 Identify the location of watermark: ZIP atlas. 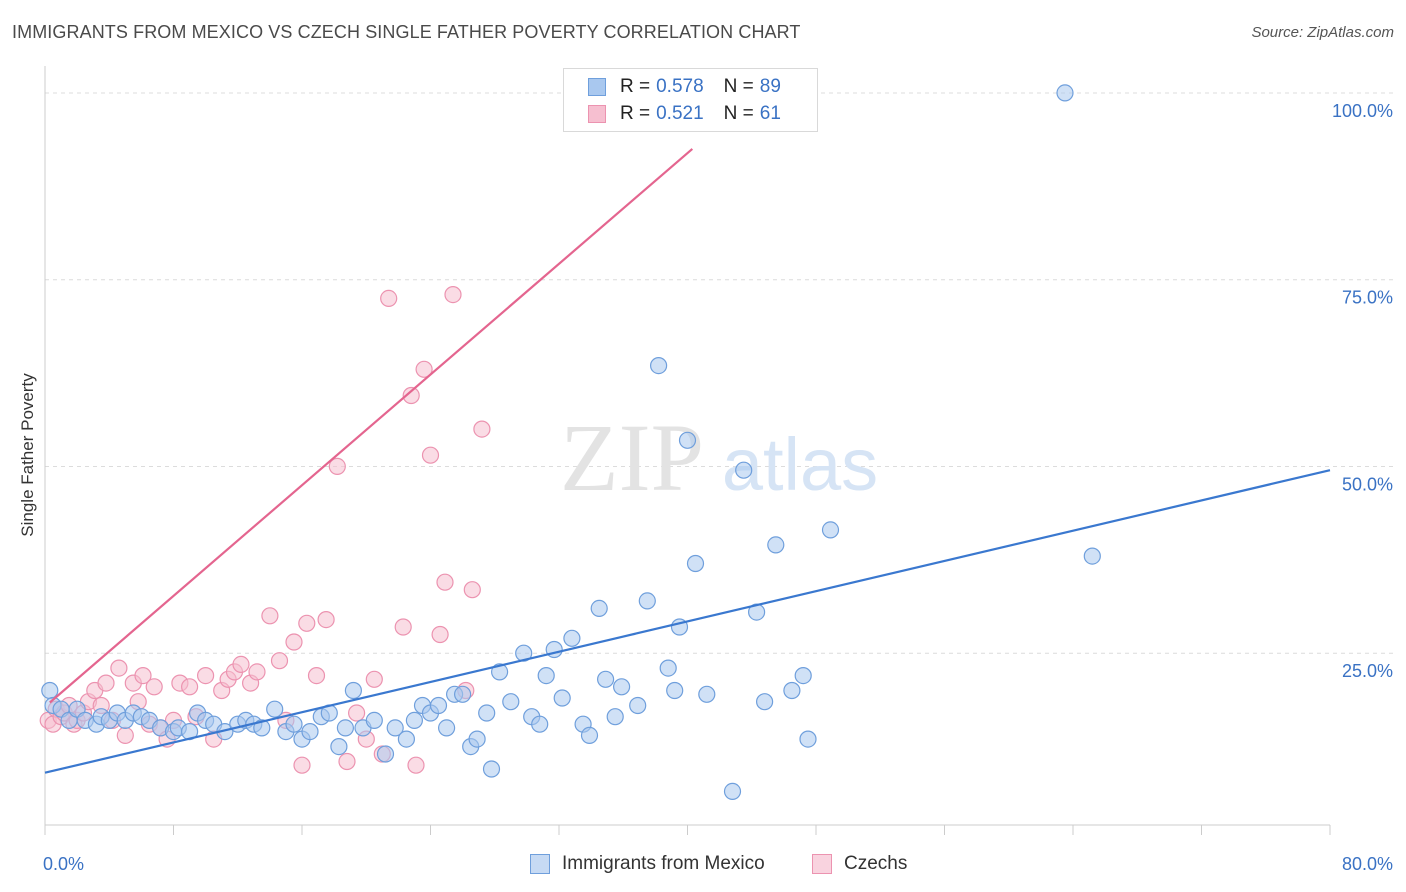
(719, 457).